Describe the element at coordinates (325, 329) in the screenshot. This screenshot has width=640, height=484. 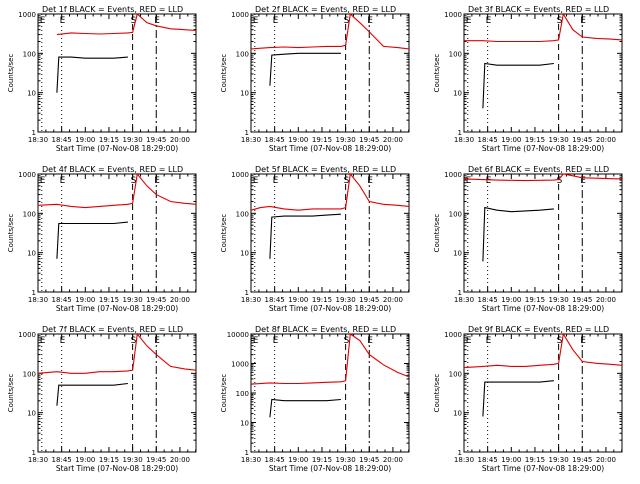
I see `chart-title: Det 8f BLACK = Events, RED = LLD` at that location.